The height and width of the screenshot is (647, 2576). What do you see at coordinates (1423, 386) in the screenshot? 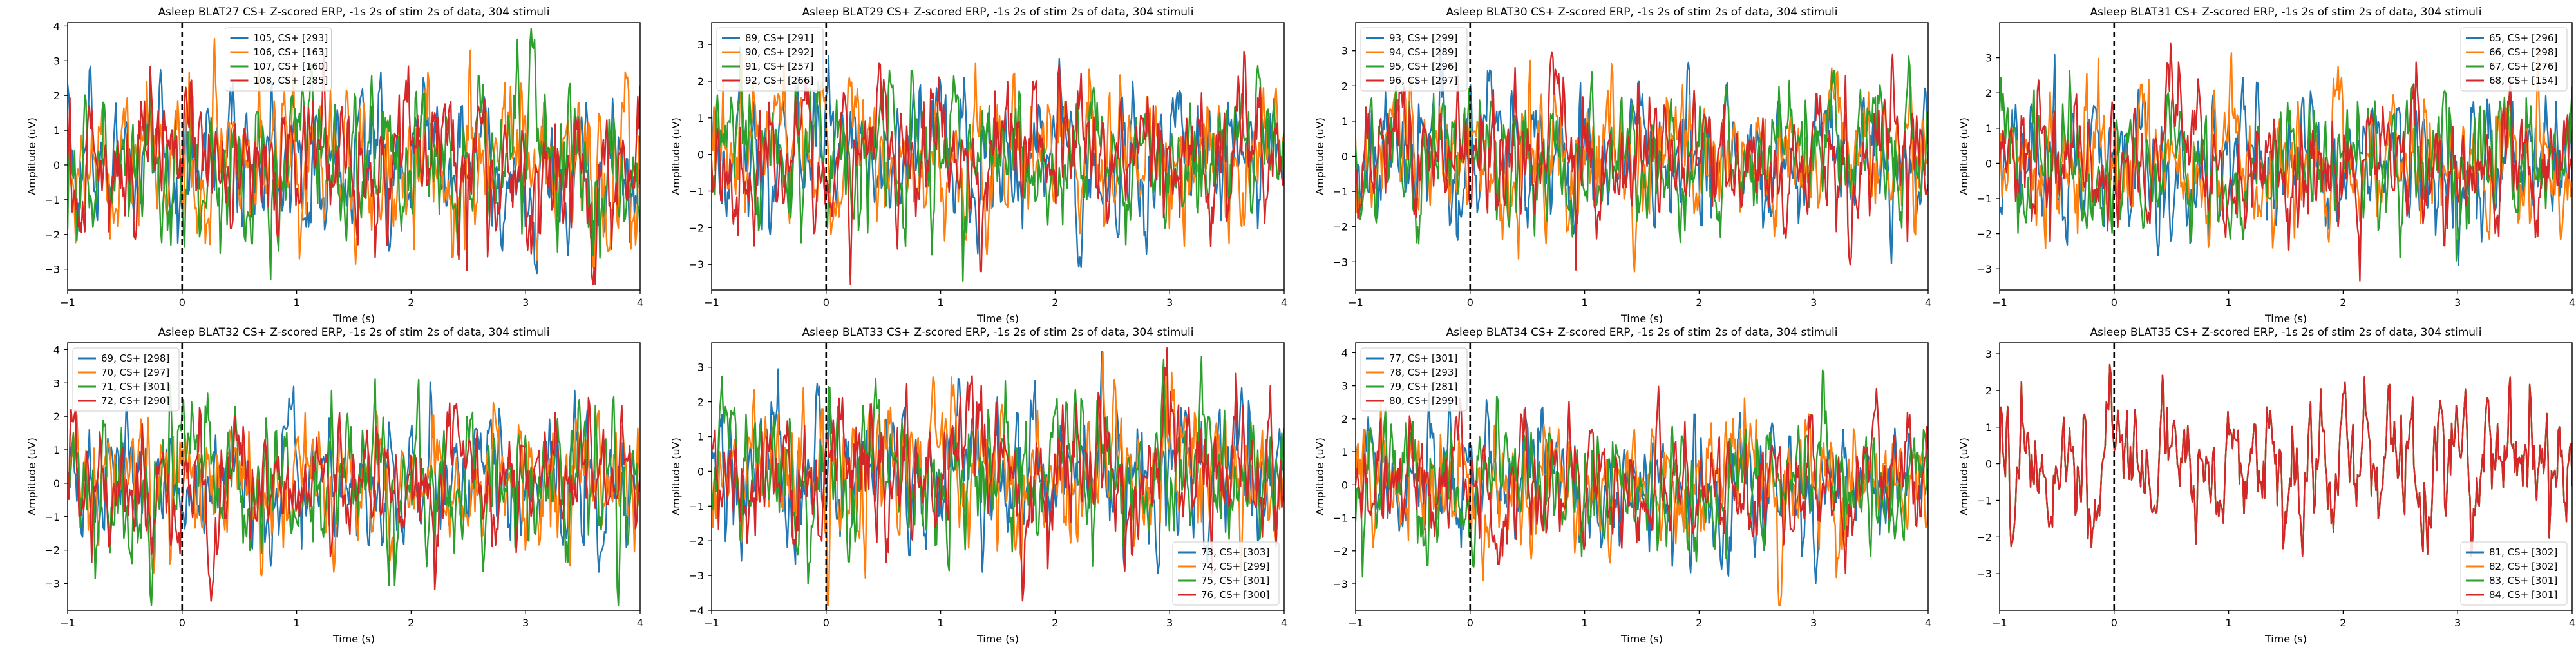
I see `legend-entry: 79, CS+ [281]` at bounding box center [1423, 386].